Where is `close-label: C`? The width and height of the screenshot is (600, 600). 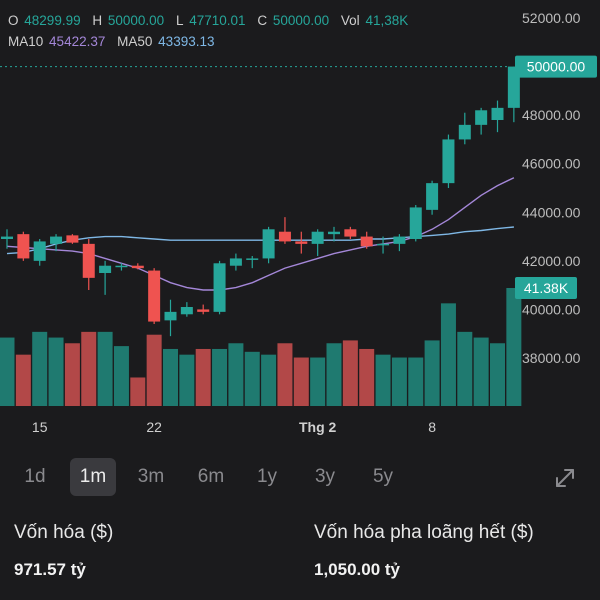
close-label: C is located at coordinates (262, 20).